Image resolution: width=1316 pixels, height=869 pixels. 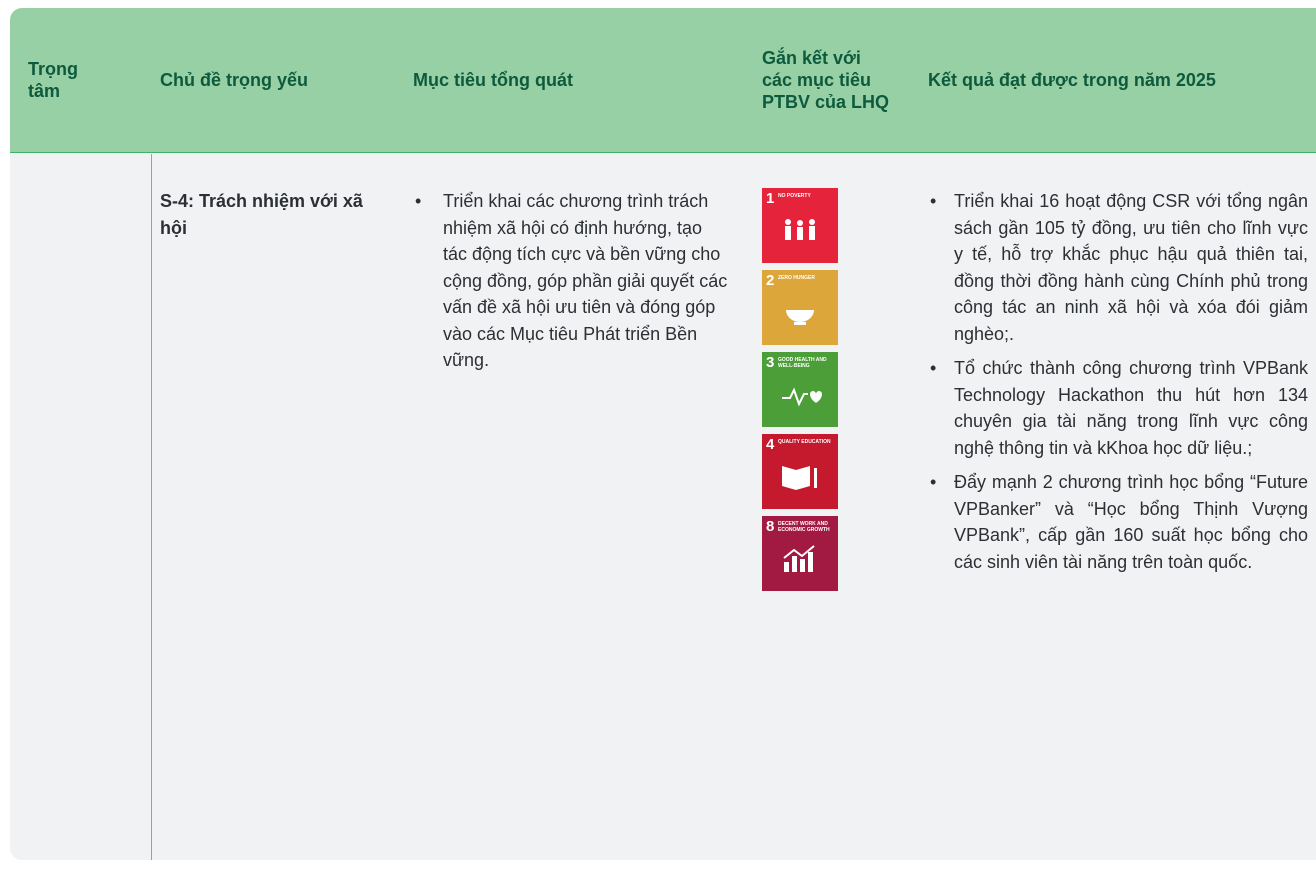 I want to click on sdg-icon: 2 ZERO HUNGER, so click(x=800, y=307).